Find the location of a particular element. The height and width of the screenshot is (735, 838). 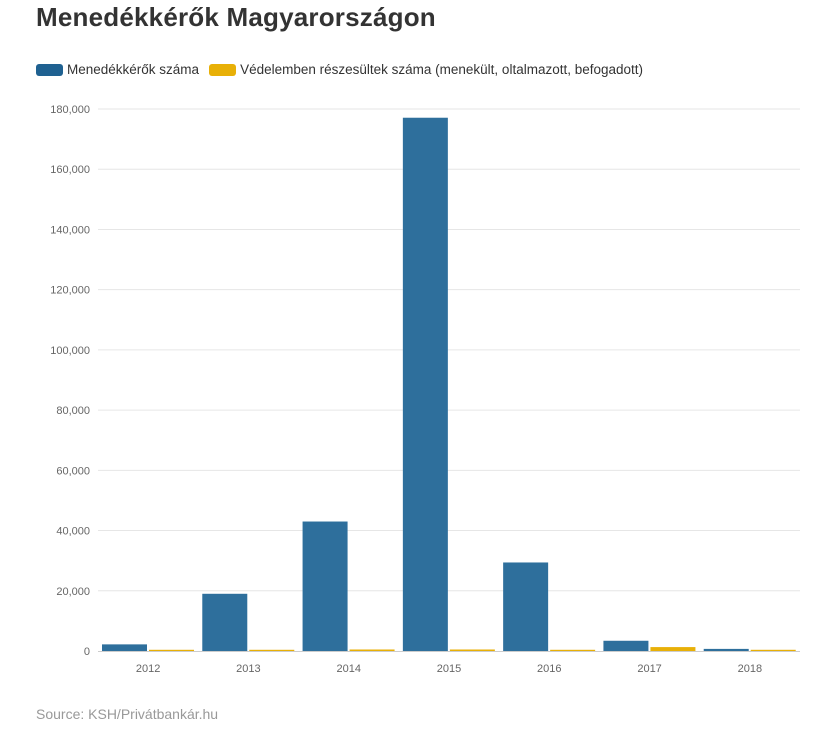

legend-item-asylum-seekers: Menedékkérők száma is located at coordinates (117, 69).